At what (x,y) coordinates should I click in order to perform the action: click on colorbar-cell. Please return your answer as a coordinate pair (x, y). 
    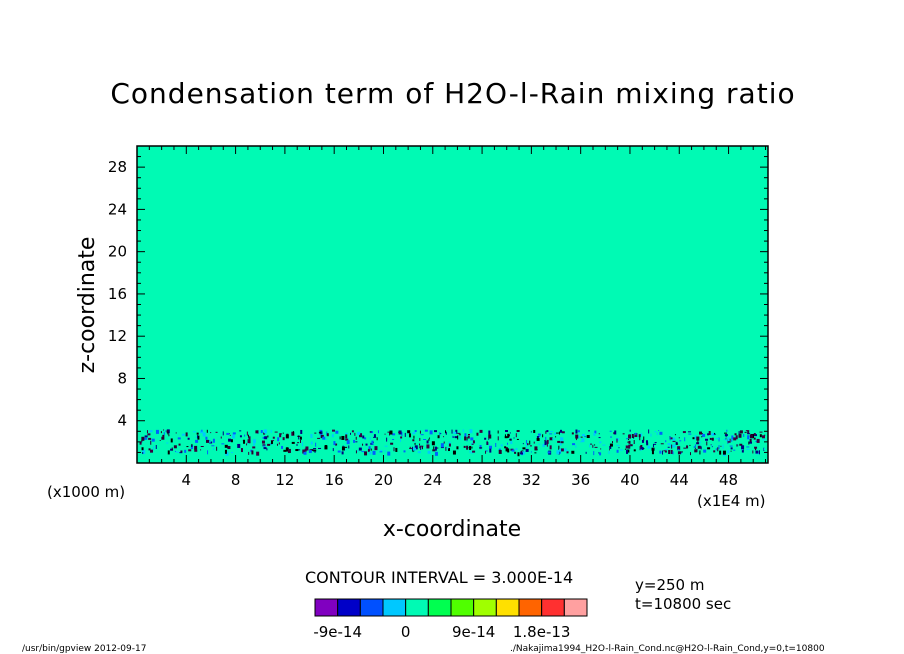
    Looking at the image, I should click on (371, 607).